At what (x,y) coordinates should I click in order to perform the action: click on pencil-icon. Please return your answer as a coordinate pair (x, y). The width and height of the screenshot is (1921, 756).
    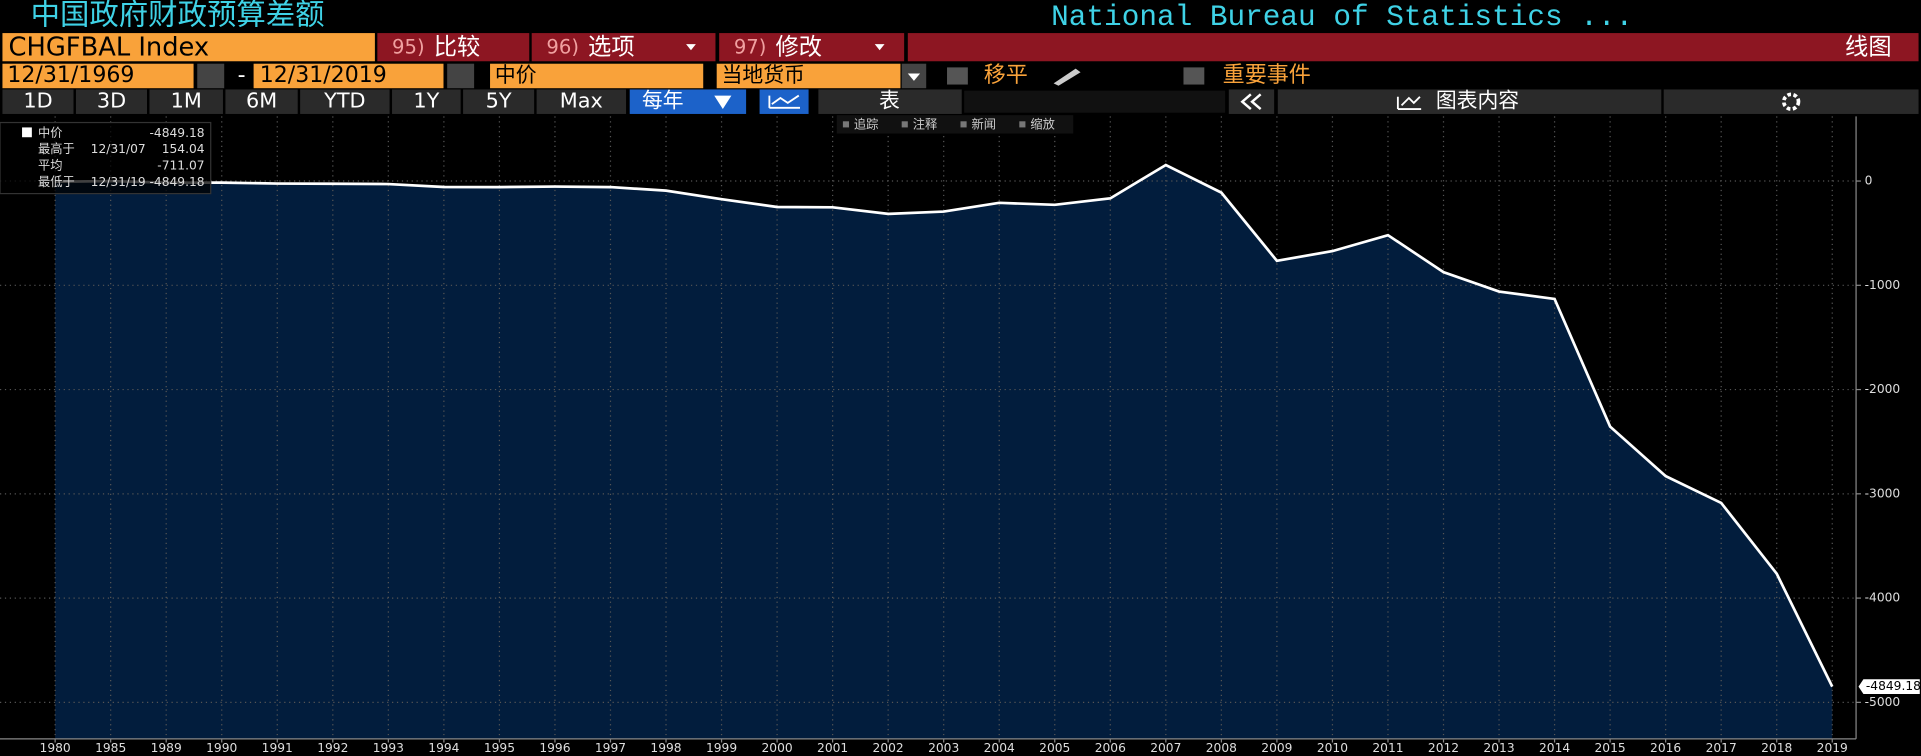
    Looking at the image, I should click on (1067, 77).